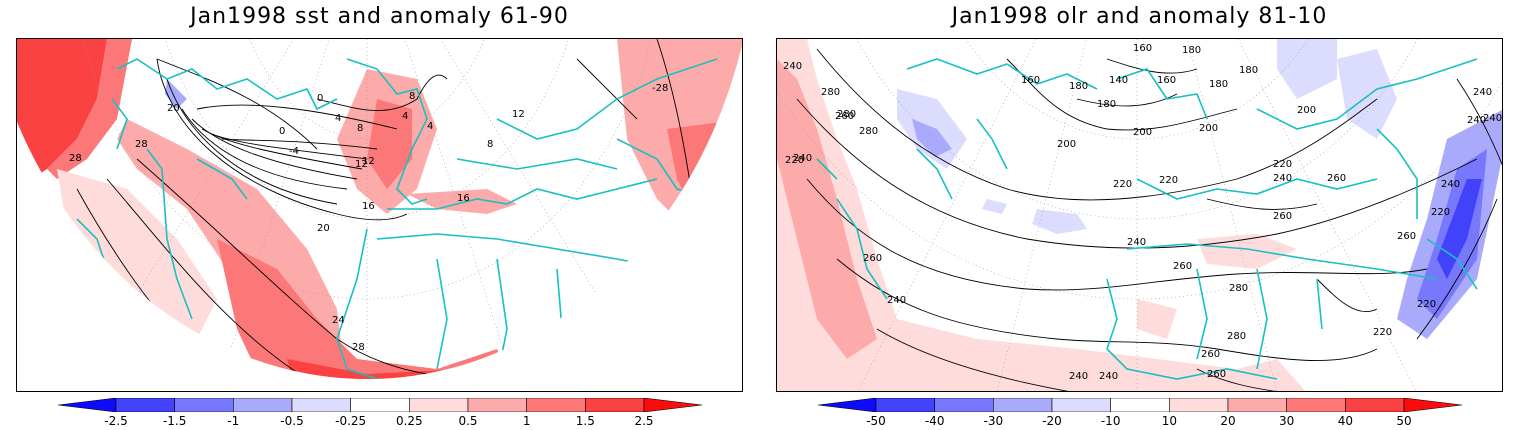  What do you see at coordinates (644, 421) in the screenshot?
I see `colorbar-tick-label: 2.5` at bounding box center [644, 421].